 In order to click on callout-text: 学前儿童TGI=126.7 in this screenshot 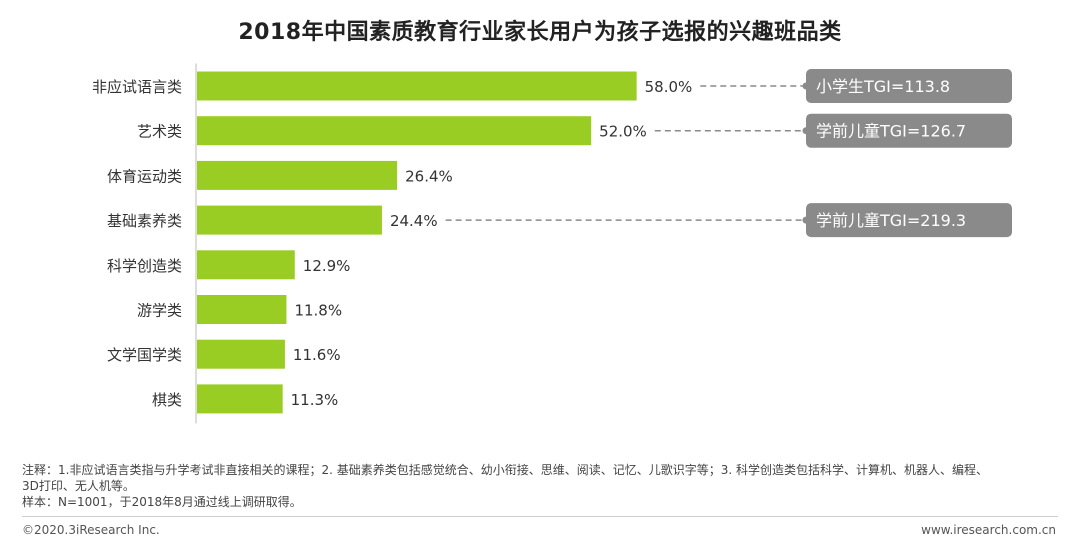, I will do `click(891, 131)`.